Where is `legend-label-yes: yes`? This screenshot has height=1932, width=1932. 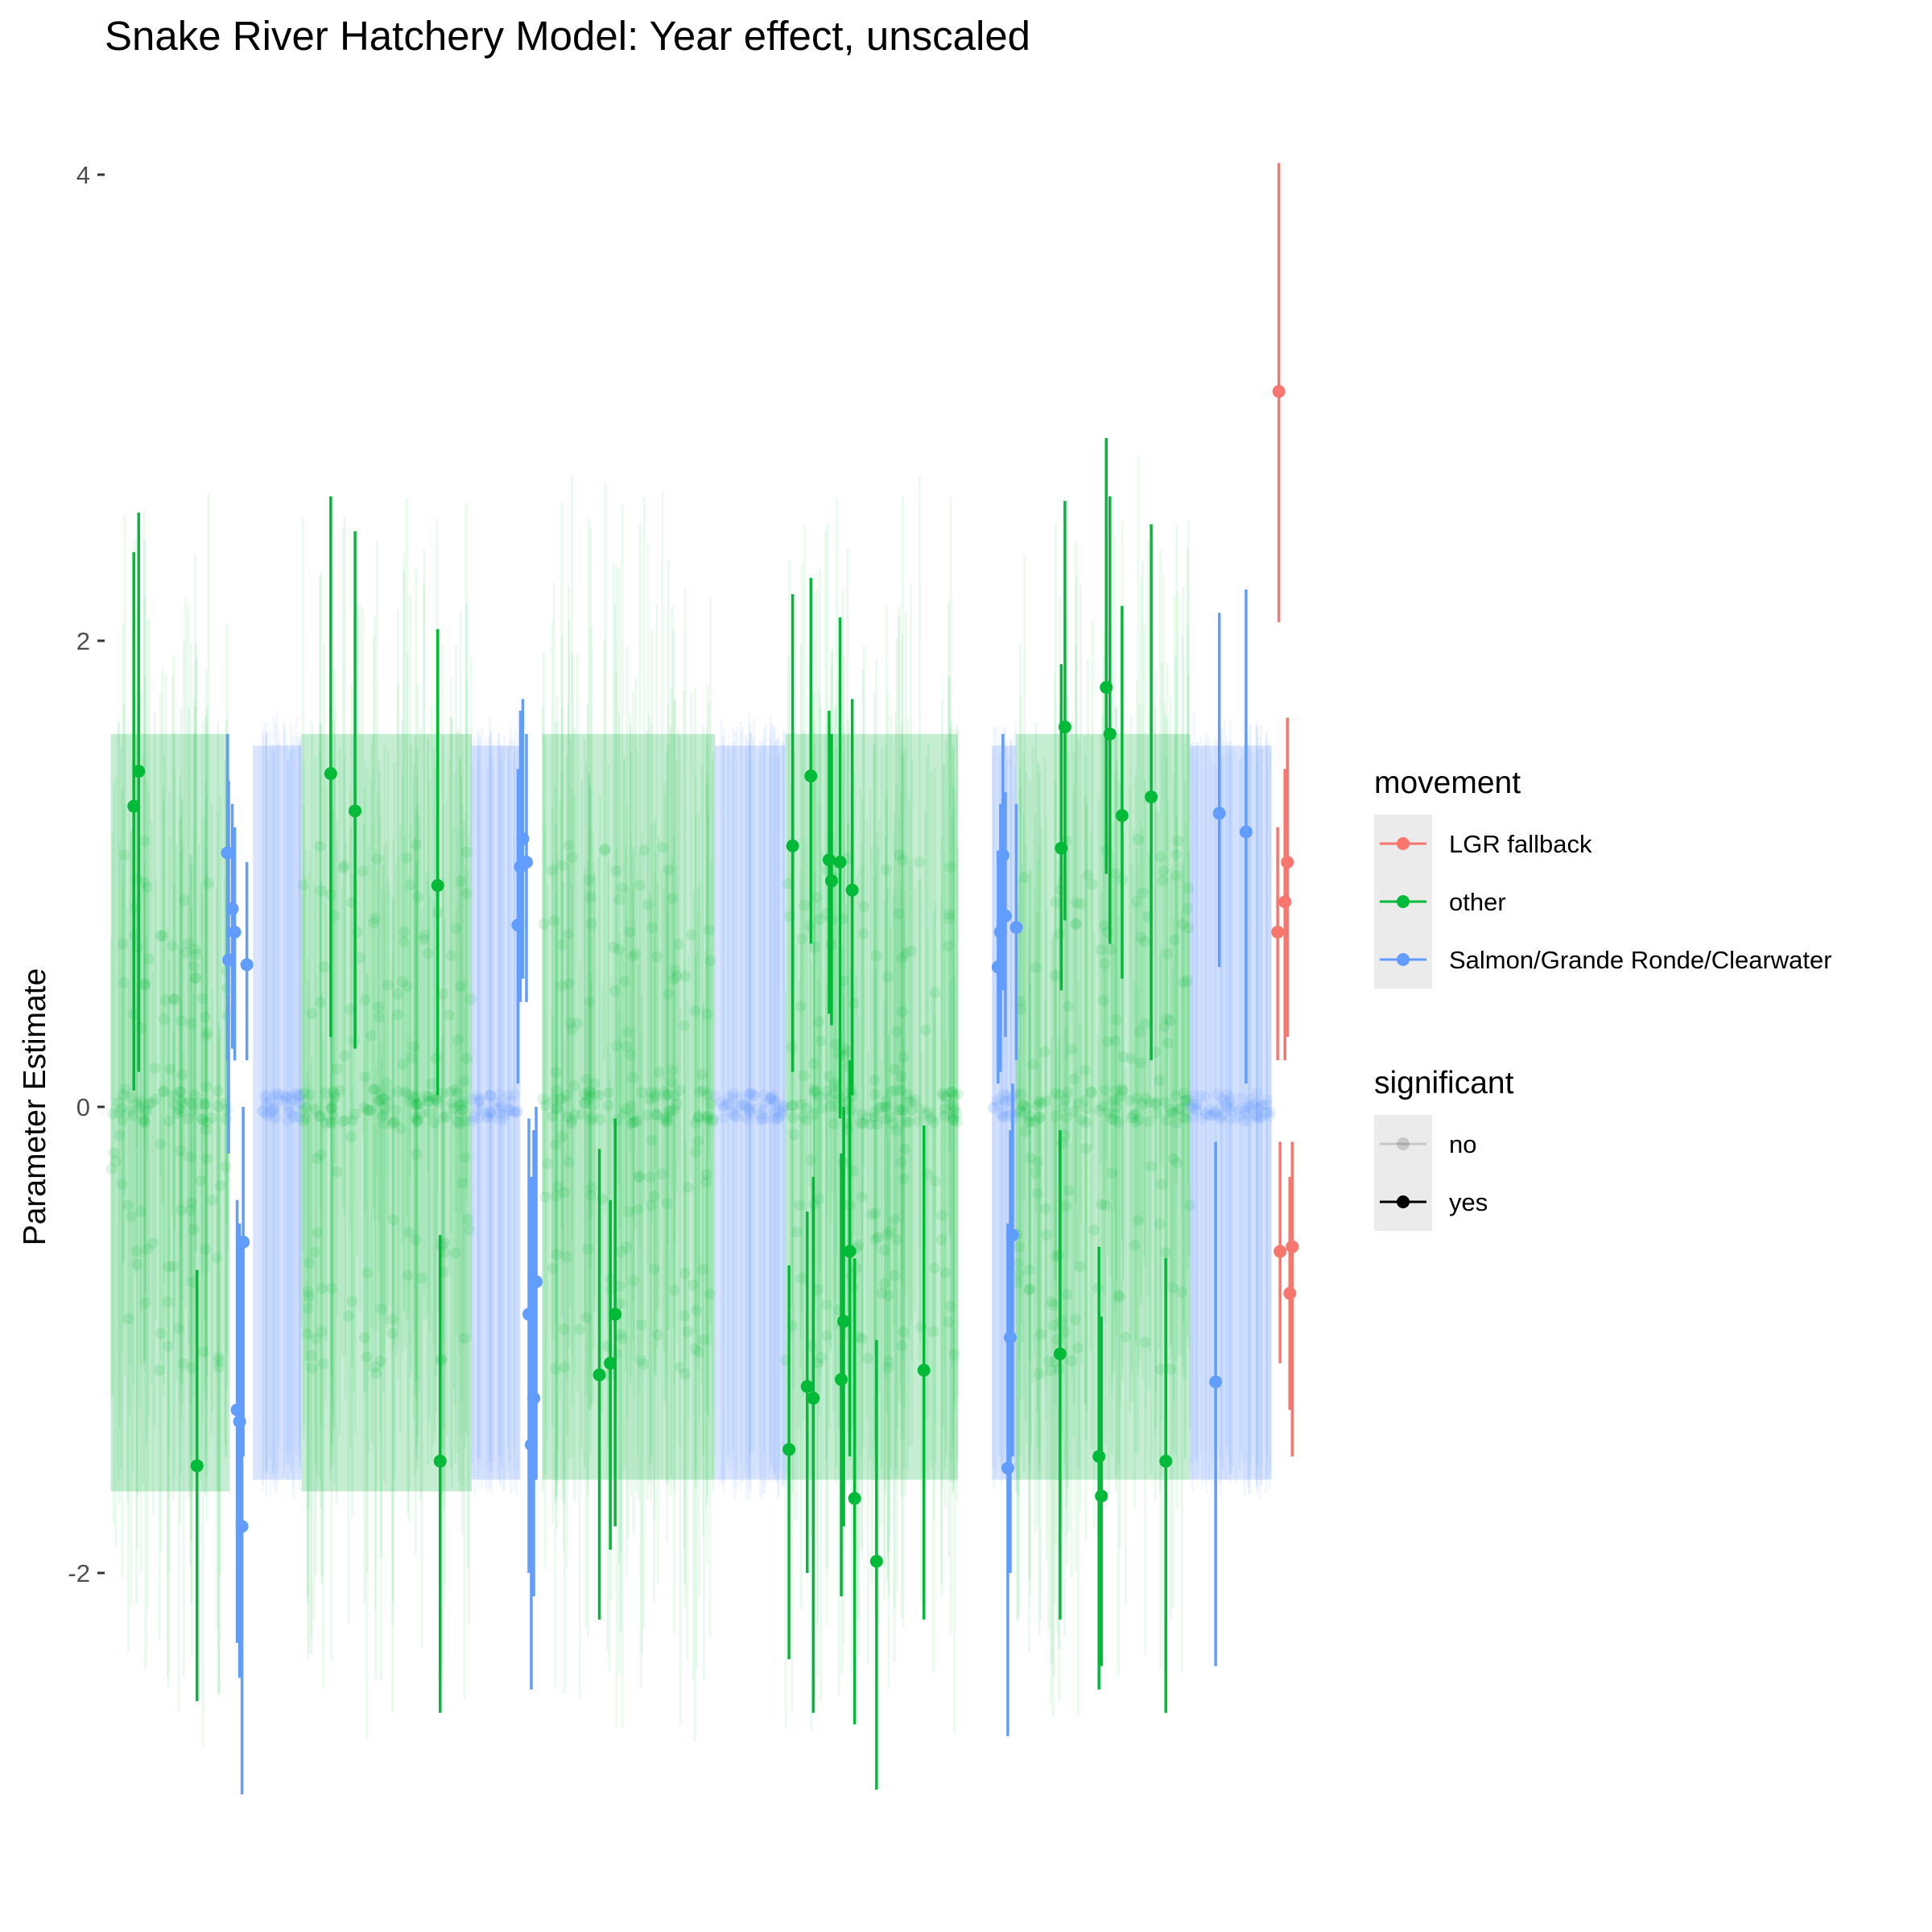 legend-label-yes: yes is located at coordinates (1468, 1202).